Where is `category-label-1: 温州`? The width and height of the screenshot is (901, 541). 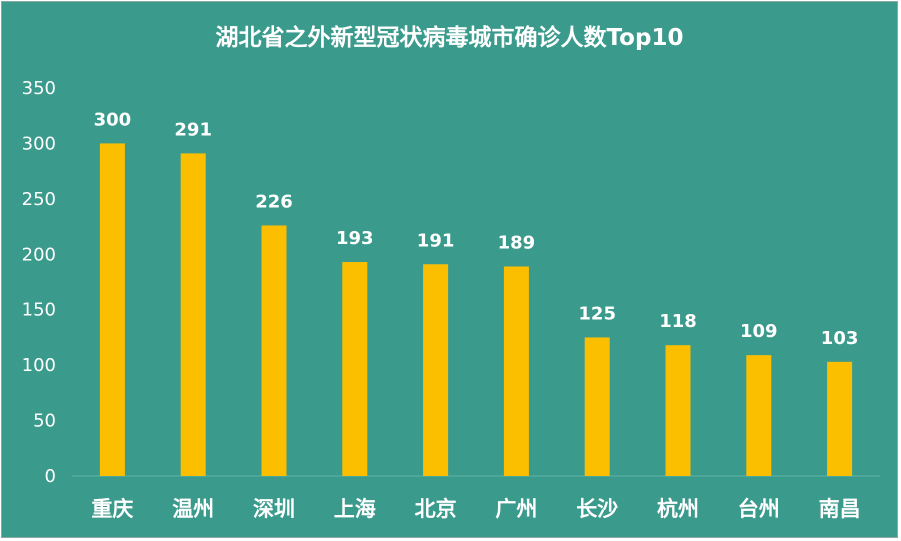 category-label-1: 温州 is located at coordinates (193, 509).